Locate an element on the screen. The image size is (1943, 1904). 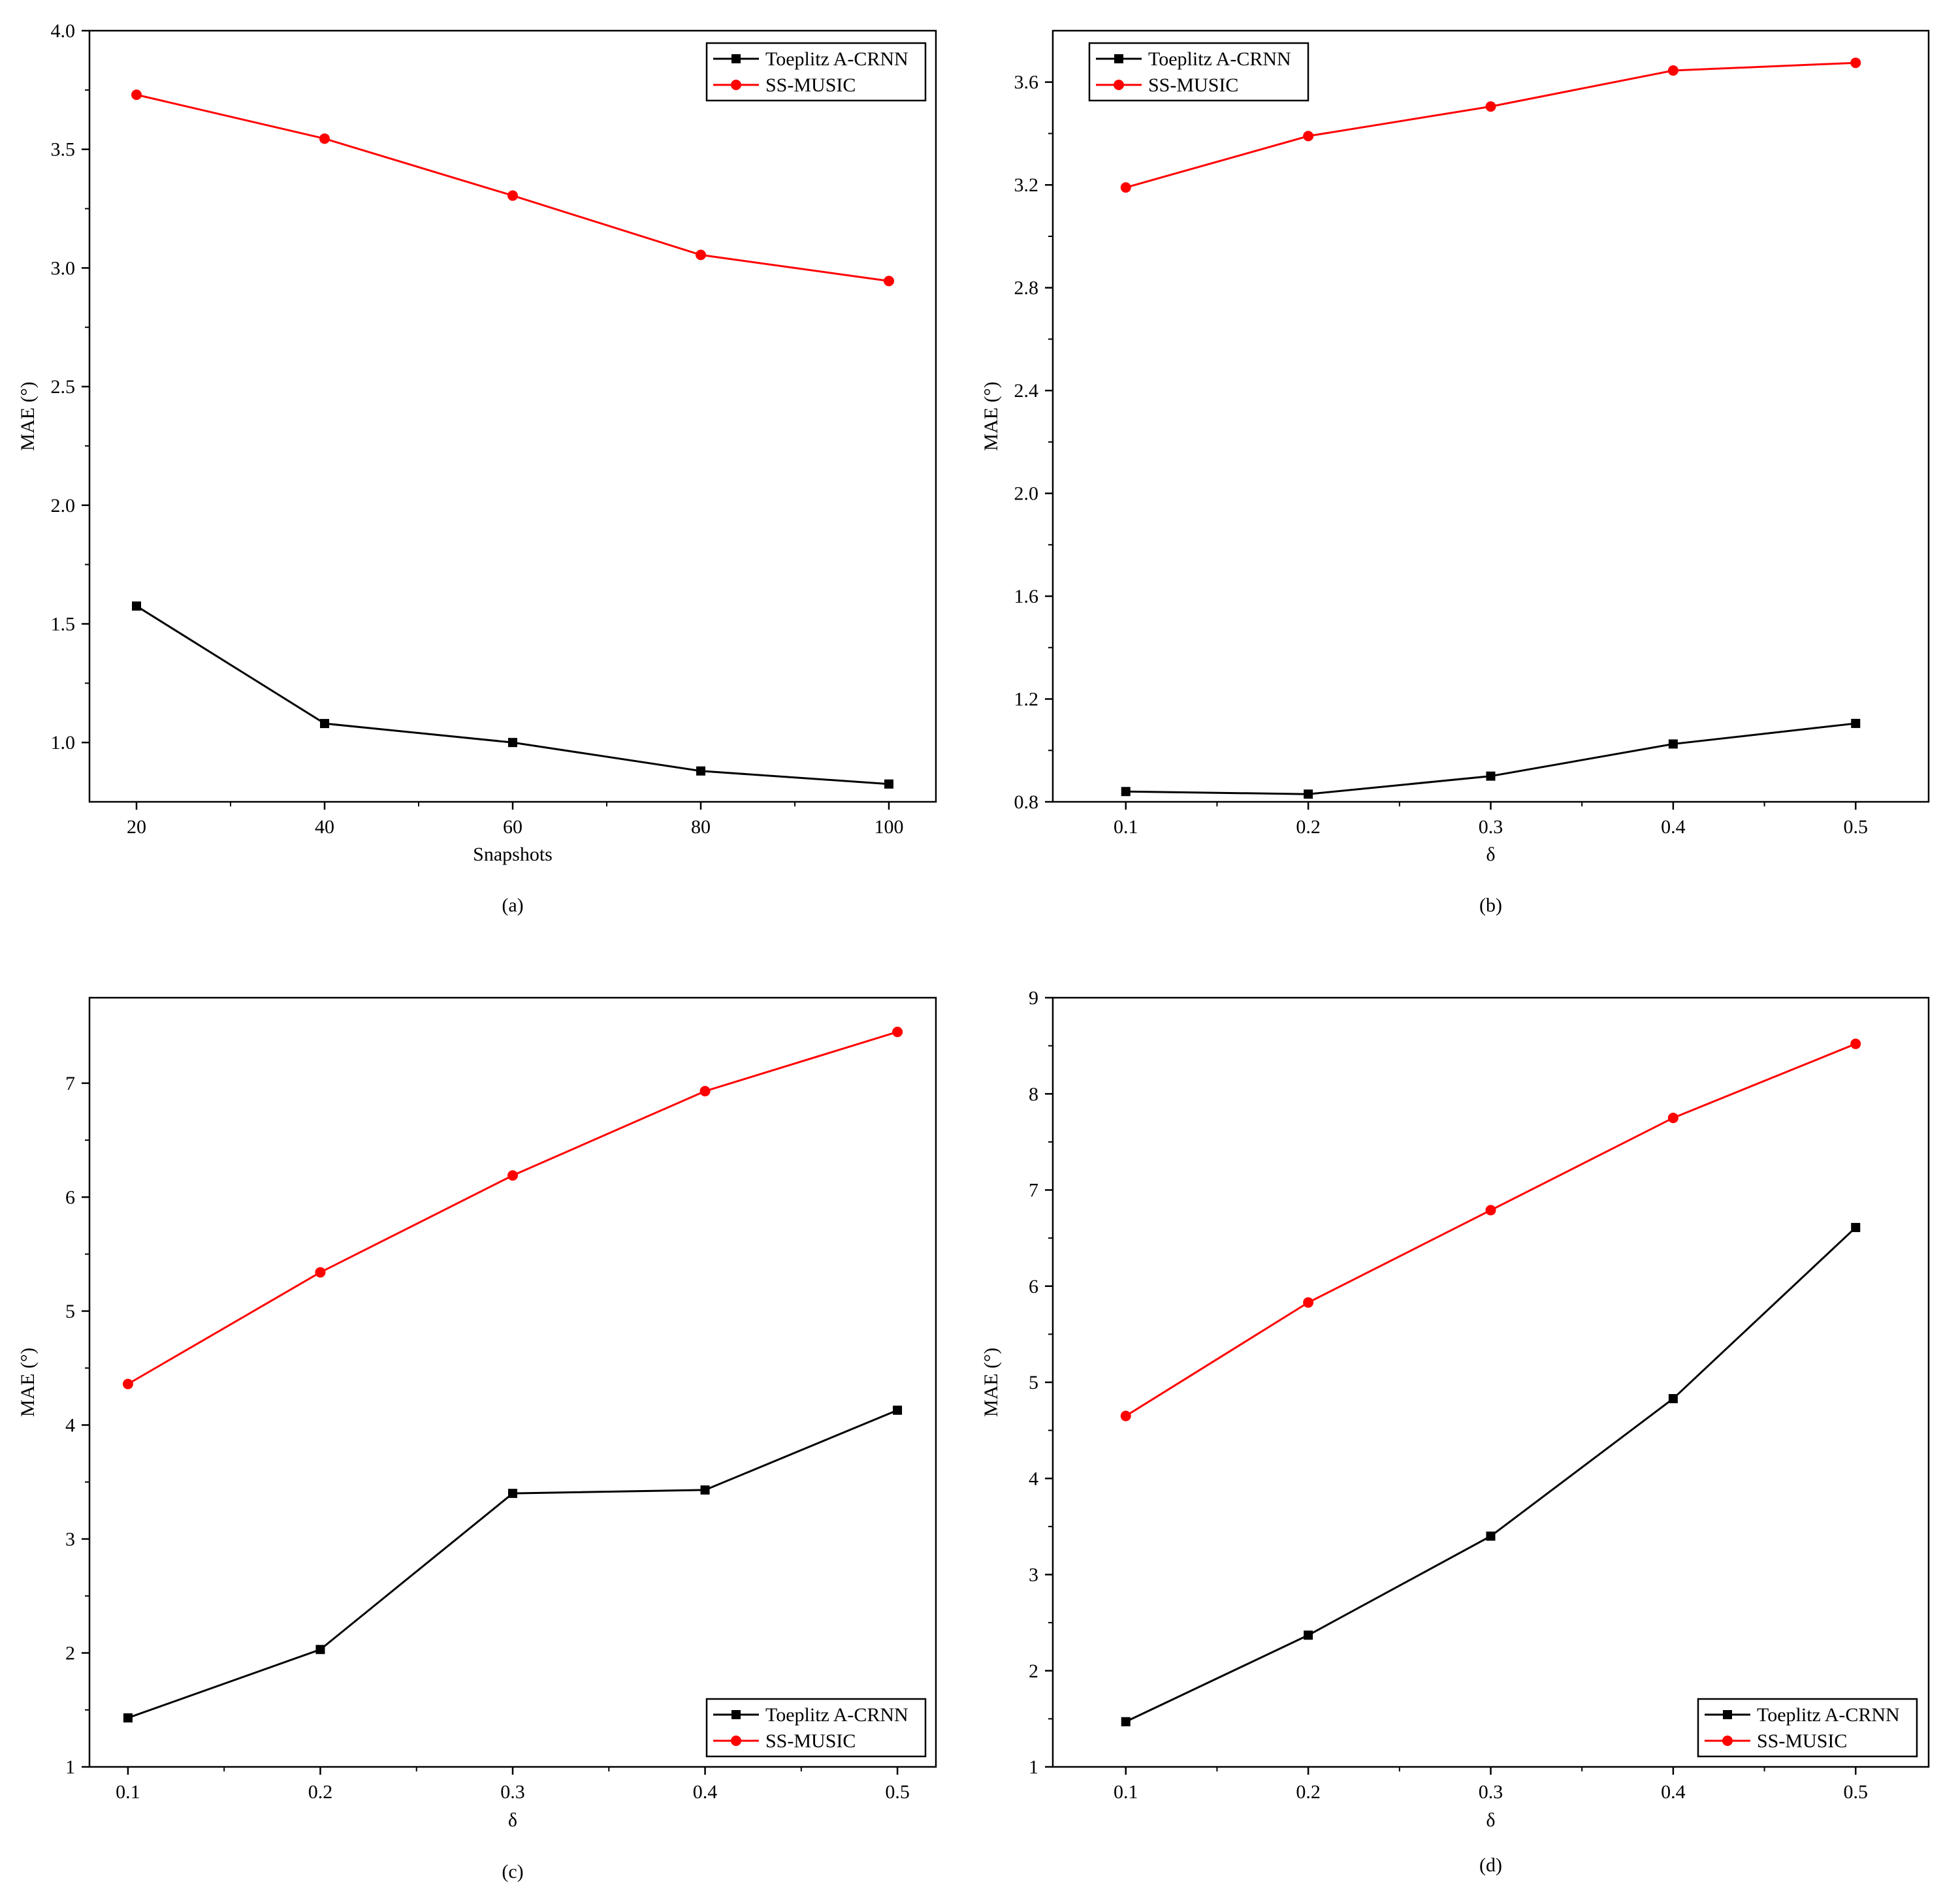
panel-caption: (b) is located at coordinates (1491, 905).